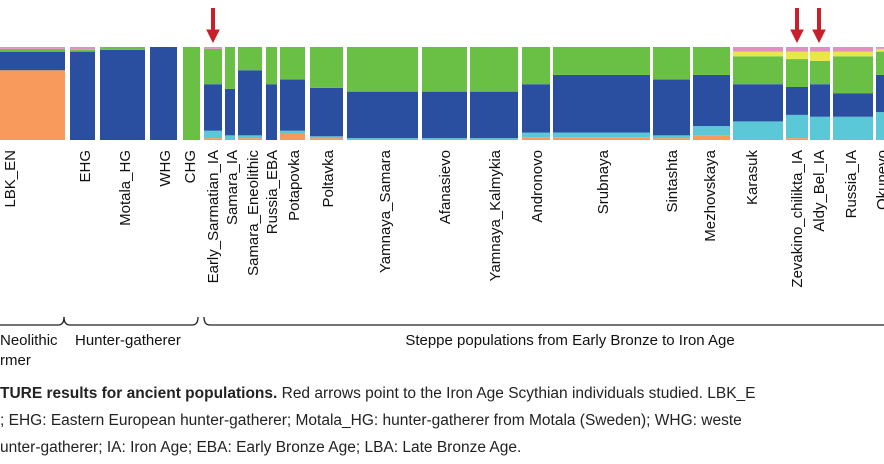 This screenshot has width=884, height=464. What do you see at coordinates (710, 195) in the screenshot?
I see `population-label: Mezhovskaya` at bounding box center [710, 195].